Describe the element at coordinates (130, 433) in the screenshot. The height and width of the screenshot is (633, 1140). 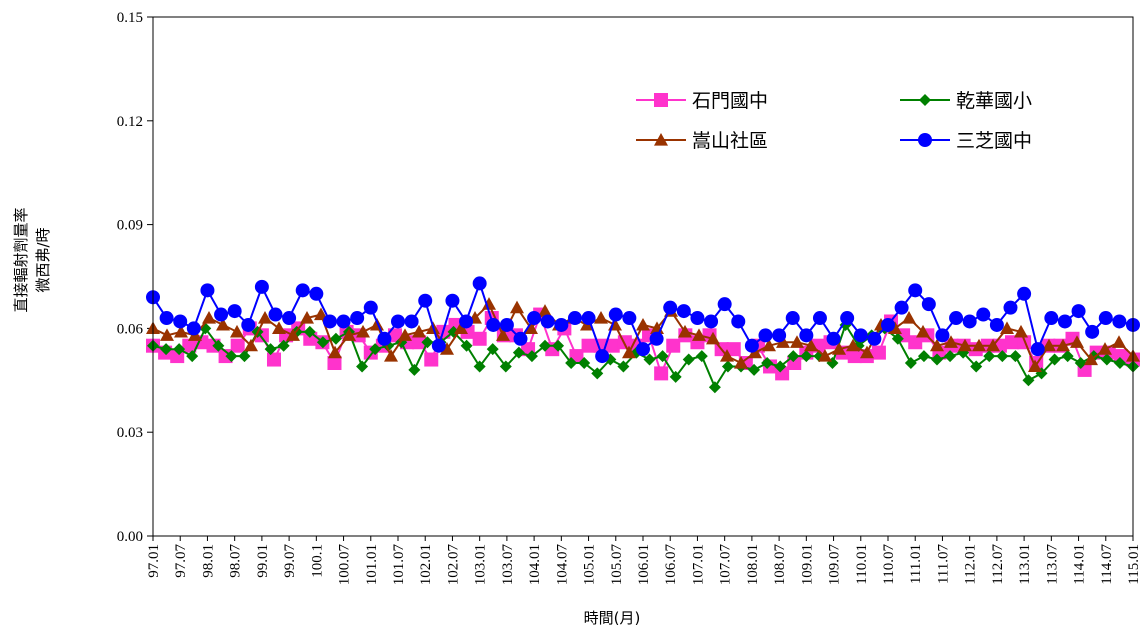
I see `y-tick-label: 0.03` at that location.